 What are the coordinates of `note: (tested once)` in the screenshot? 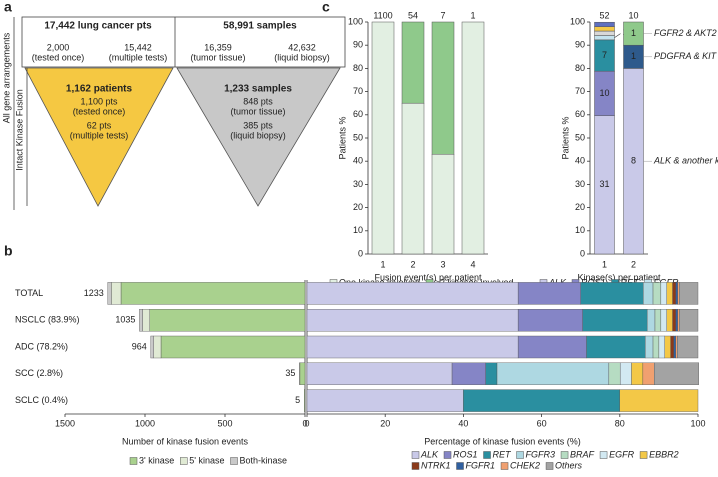 It's located at (58, 57).